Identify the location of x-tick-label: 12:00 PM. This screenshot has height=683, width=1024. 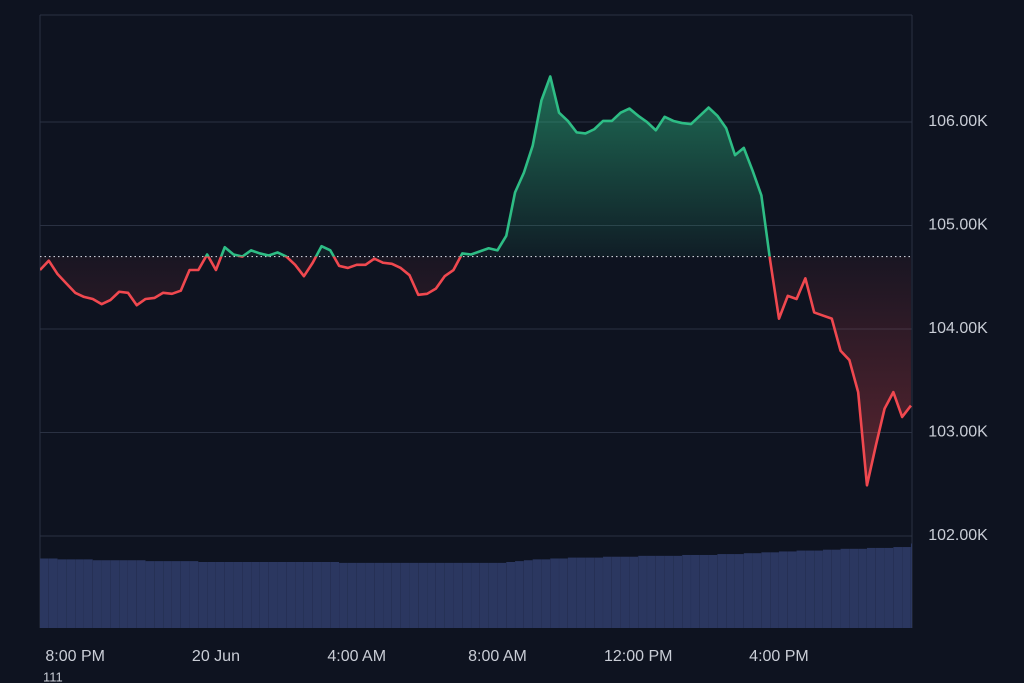
(638, 656).